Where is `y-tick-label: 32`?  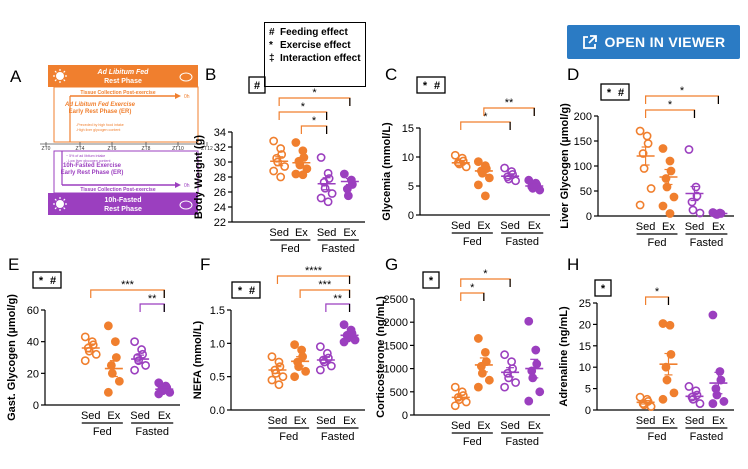
y-tick-label: 32 is located at coordinates (220, 148).